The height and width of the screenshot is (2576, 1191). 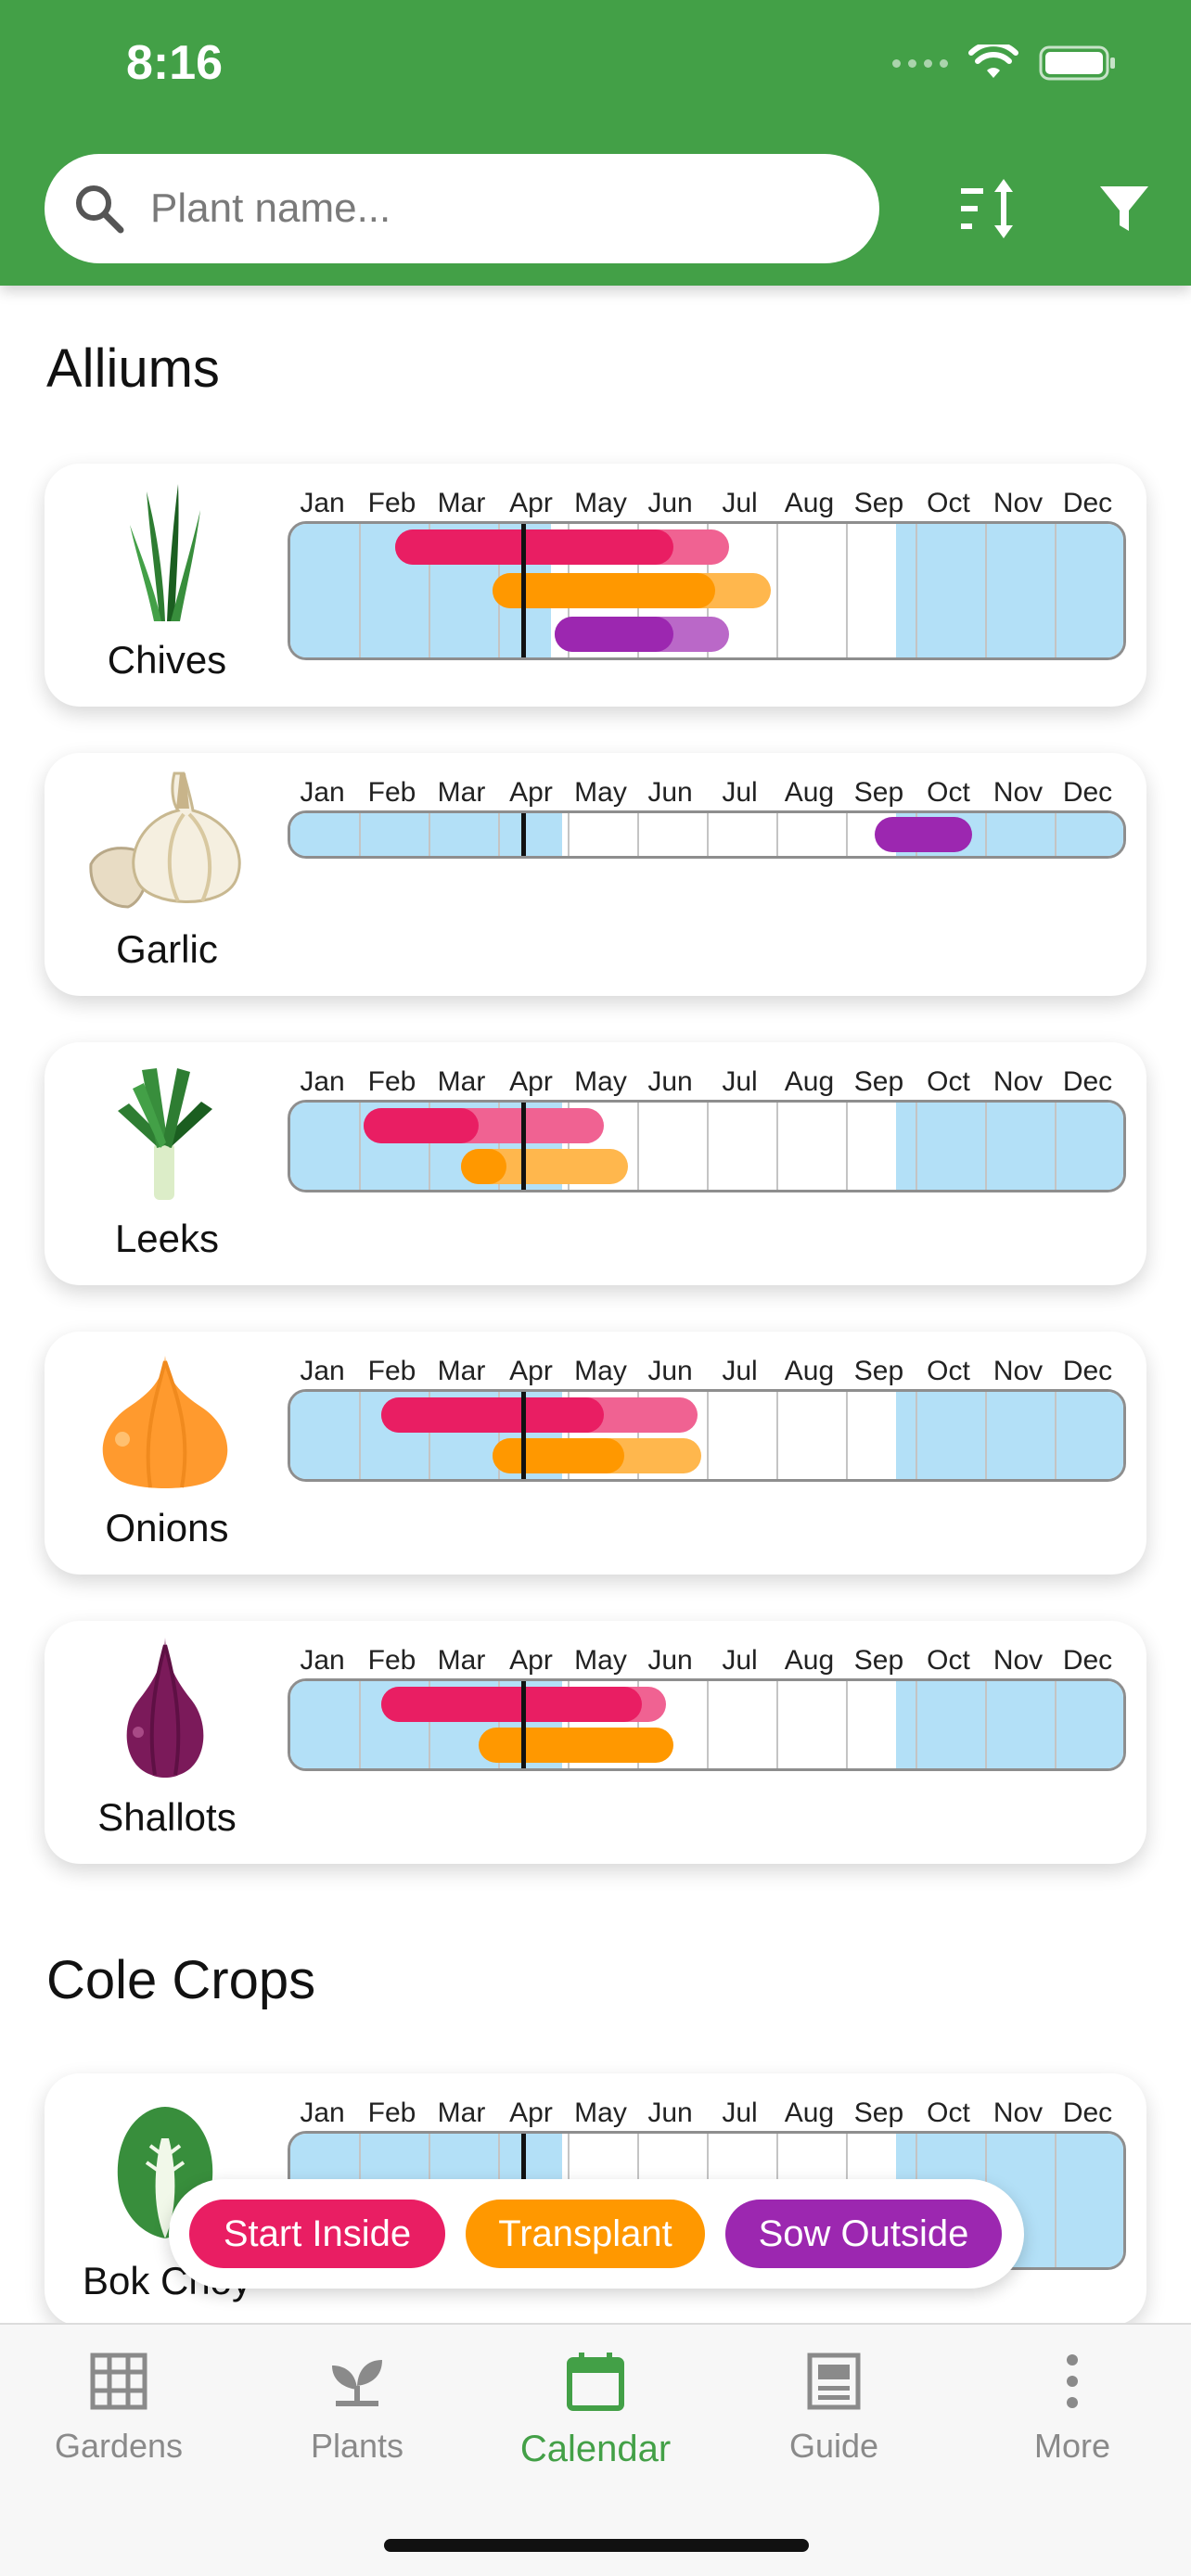 What do you see at coordinates (834, 2409) in the screenshot?
I see `nav-guide: Guide` at bounding box center [834, 2409].